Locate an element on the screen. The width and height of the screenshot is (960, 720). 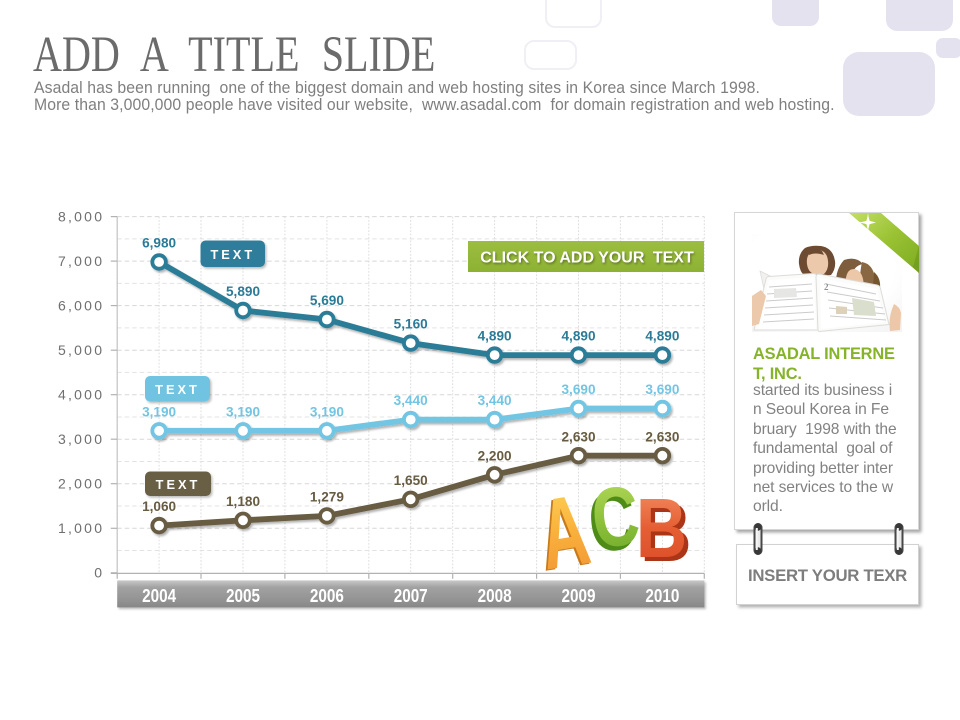
svg-text: 3,000 is located at coordinates (80, 439).